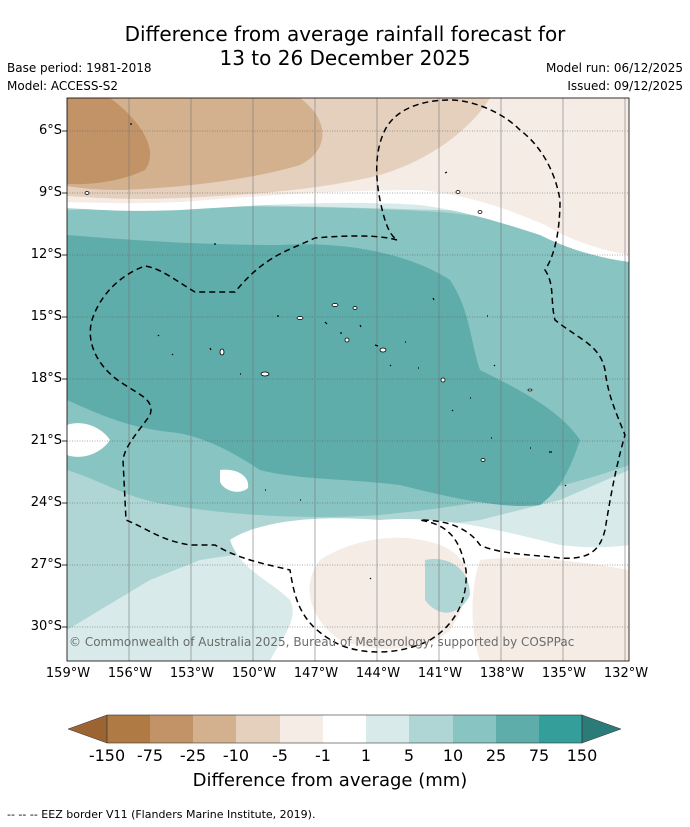 Image resolution: width=690 pixels, height=827 pixels. What do you see at coordinates (496, 755) in the screenshot?
I see `colorbar-tick: 25` at bounding box center [496, 755].